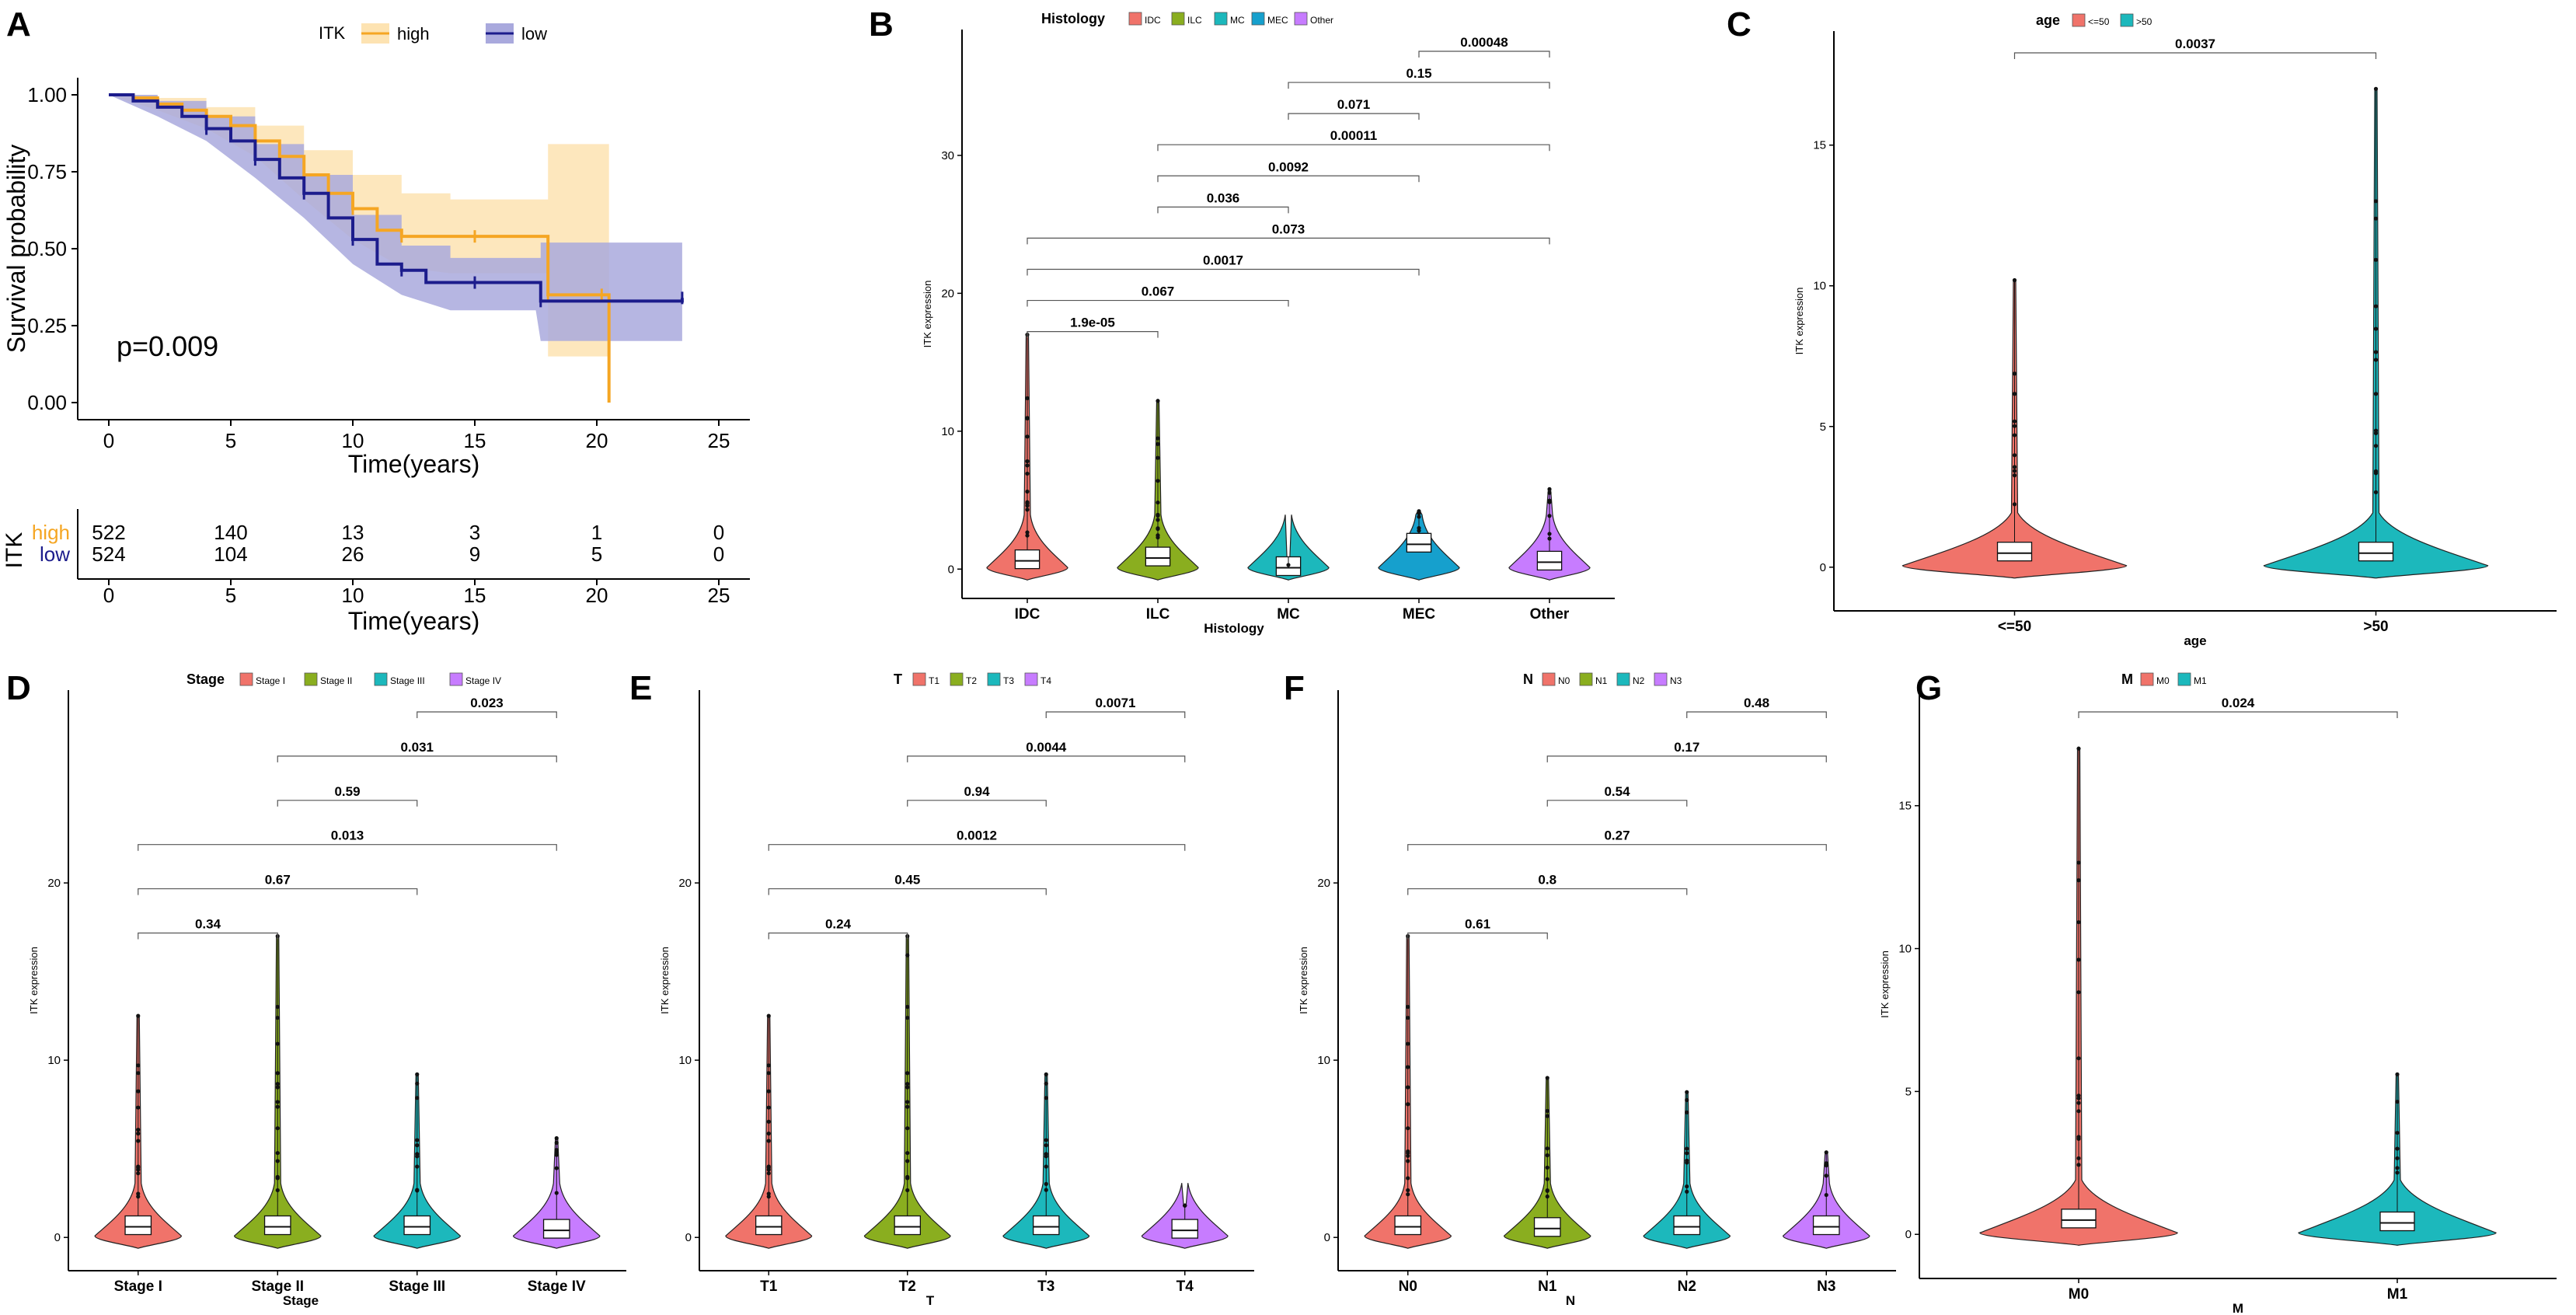 This screenshot has height=1315, width=2576. I want to click on violin-category-label-F-N0: N0, so click(1408, 1286).